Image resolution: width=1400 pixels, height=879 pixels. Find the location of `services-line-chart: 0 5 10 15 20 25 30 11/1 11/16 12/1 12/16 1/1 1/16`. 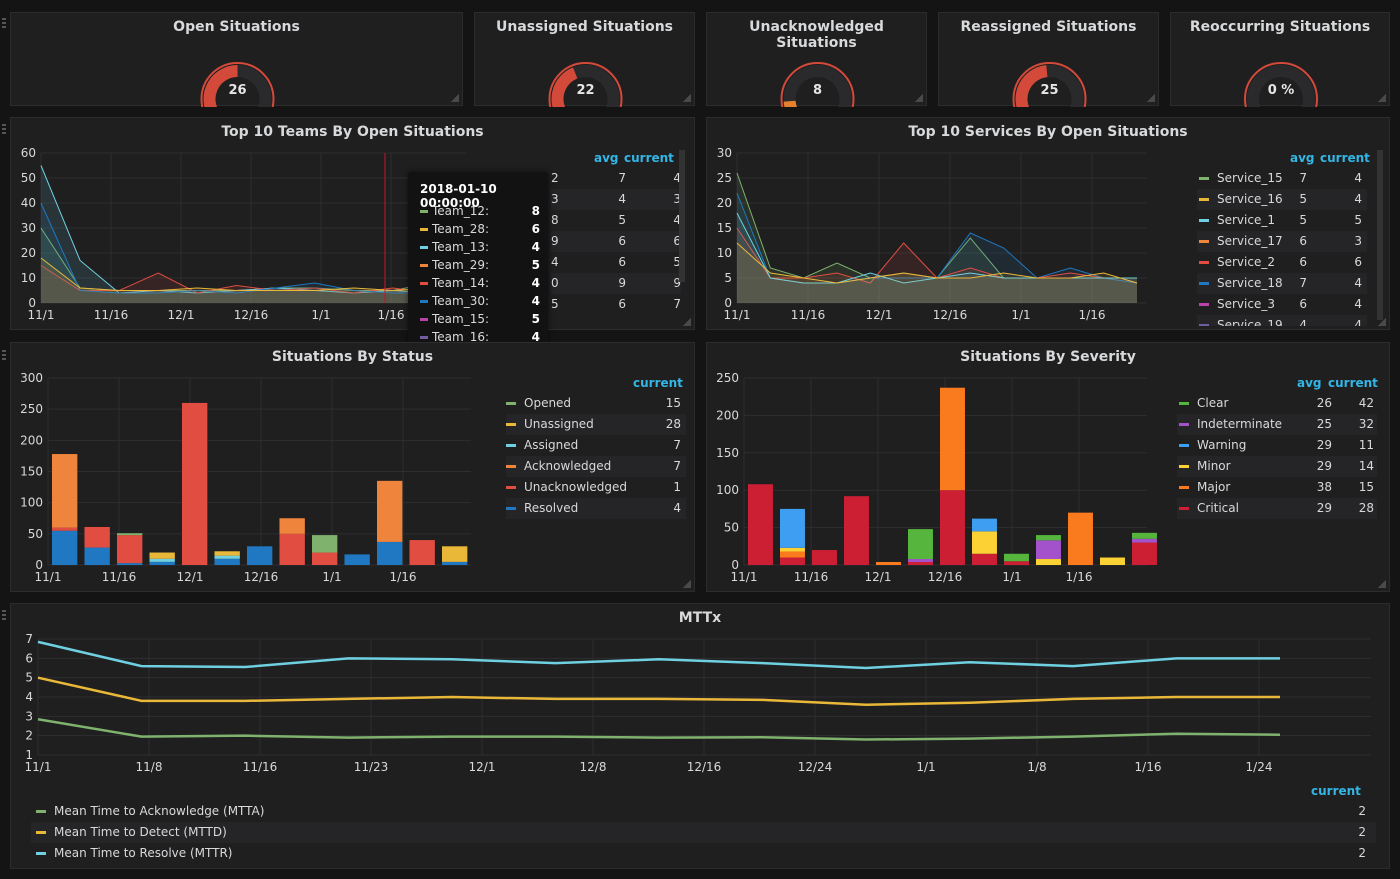

services-line-chart: 0 5 10 15 20 25 30 11/1 11/16 12/1 12/16 1/1 1/16 is located at coordinates (932, 224).